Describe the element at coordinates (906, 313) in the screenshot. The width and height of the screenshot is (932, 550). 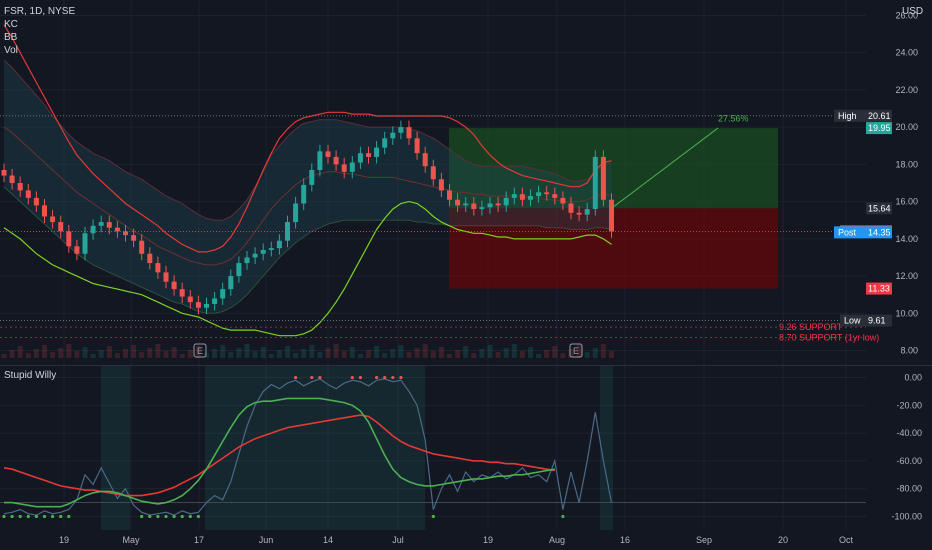
I see `price-tick-label: 10.00` at that location.